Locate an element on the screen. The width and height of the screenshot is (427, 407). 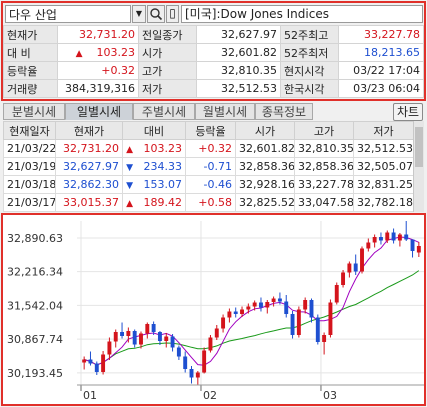
quote-value-text: 32,731.20 is located at coordinates (107, 34).